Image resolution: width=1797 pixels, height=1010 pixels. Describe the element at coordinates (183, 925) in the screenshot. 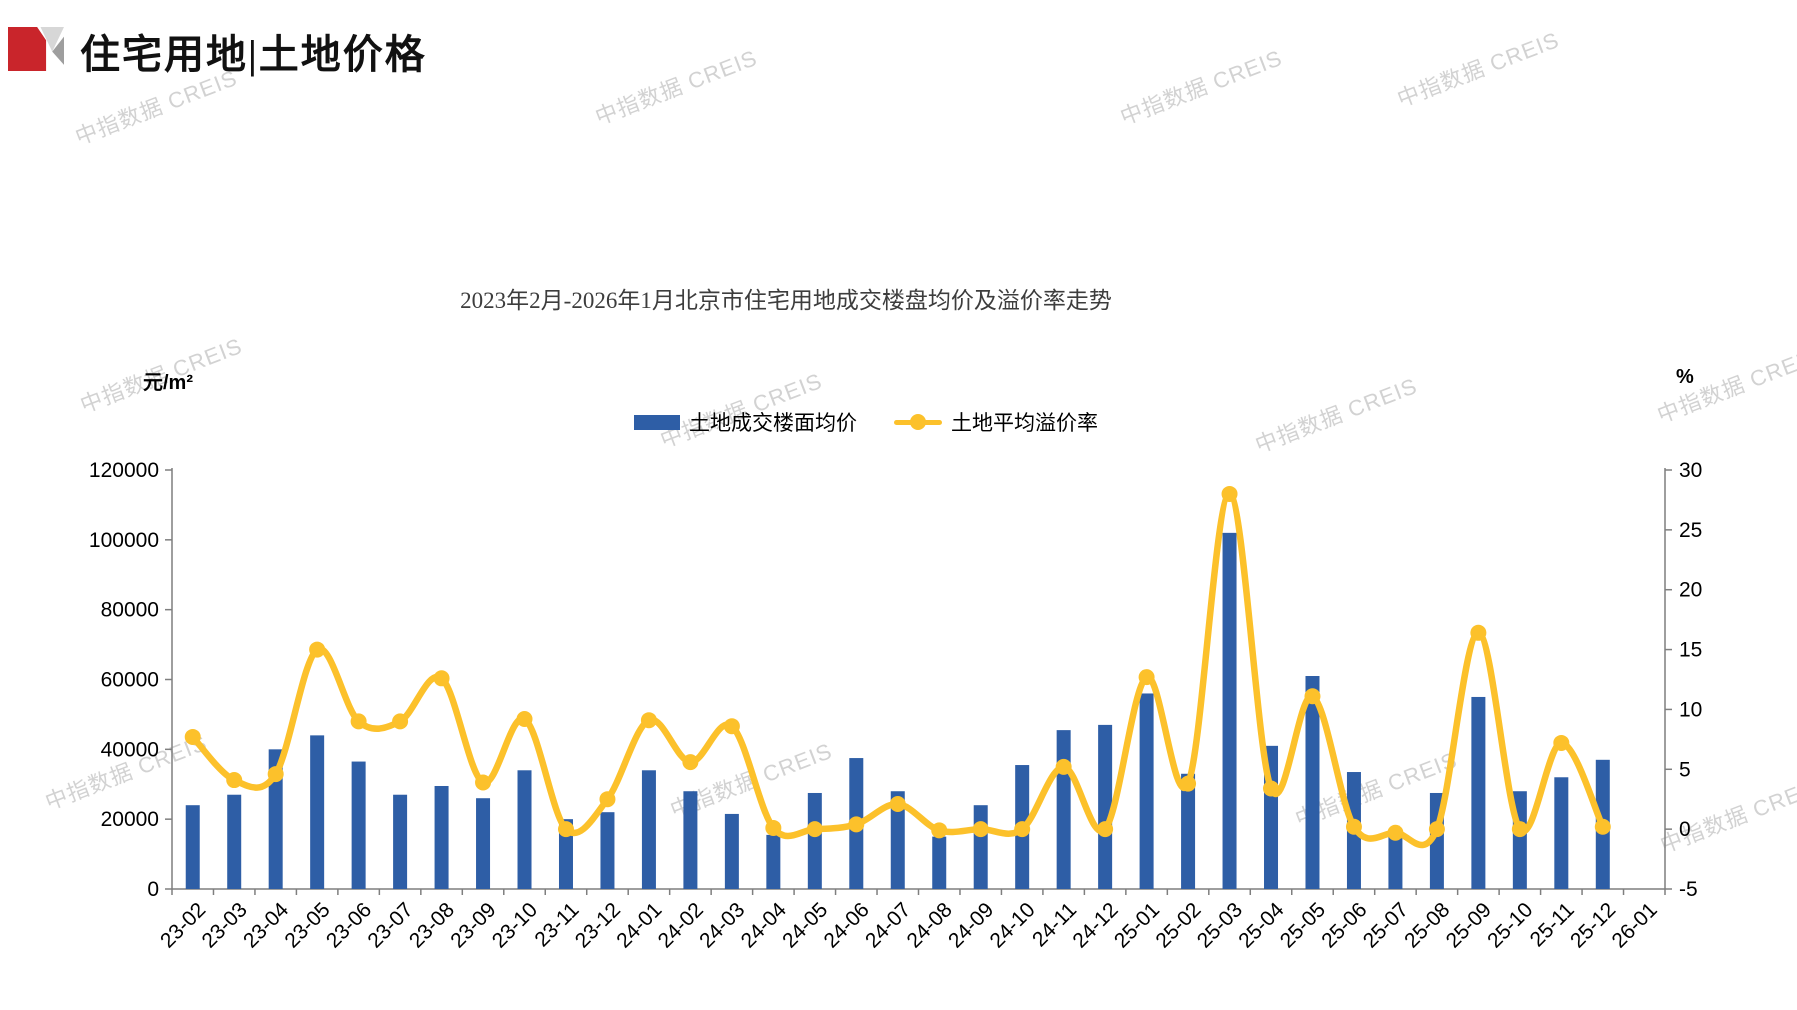

I see `x-axis-label-23-02: 23-02` at that location.